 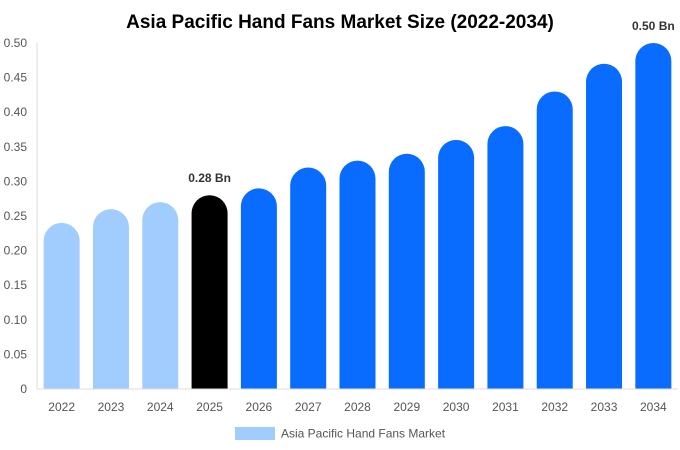 I want to click on bar-2029, so click(x=406, y=271).